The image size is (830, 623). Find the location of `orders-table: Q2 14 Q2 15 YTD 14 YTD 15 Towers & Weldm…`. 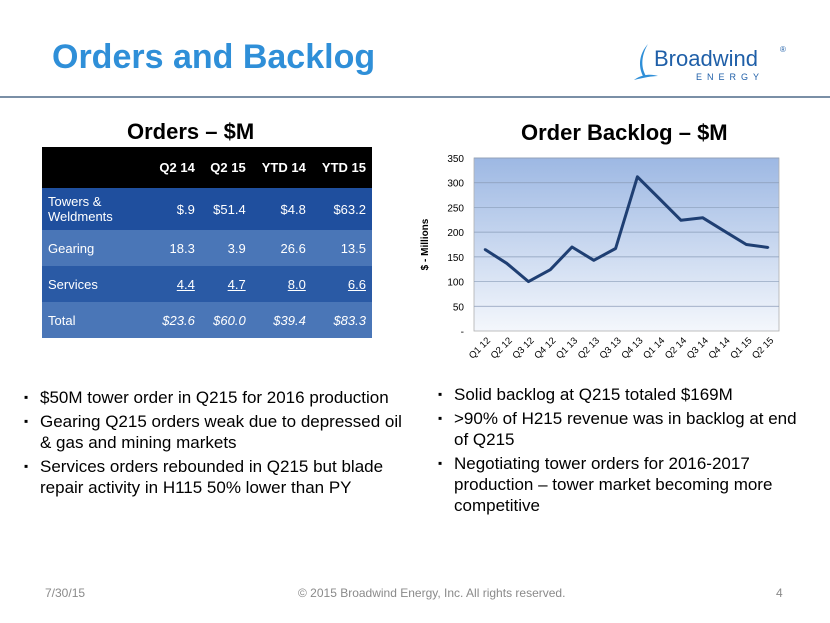

orders-table: Q2 14 Q2 15 YTD 14 YTD 15 Towers & Weldm… is located at coordinates (207, 242).